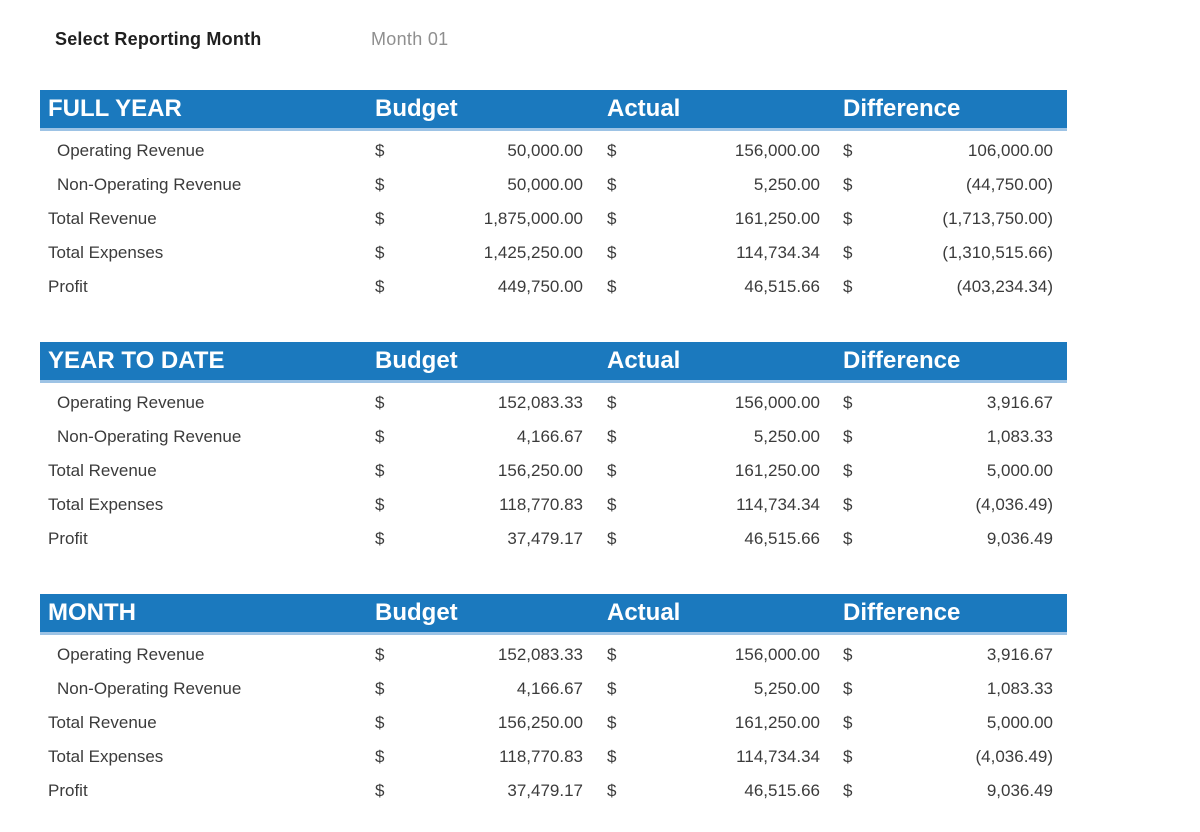  What do you see at coordinates (777, 218) in the screenshot?
I see `actual-value: 161,250.00` at bounding box center [777, 218].